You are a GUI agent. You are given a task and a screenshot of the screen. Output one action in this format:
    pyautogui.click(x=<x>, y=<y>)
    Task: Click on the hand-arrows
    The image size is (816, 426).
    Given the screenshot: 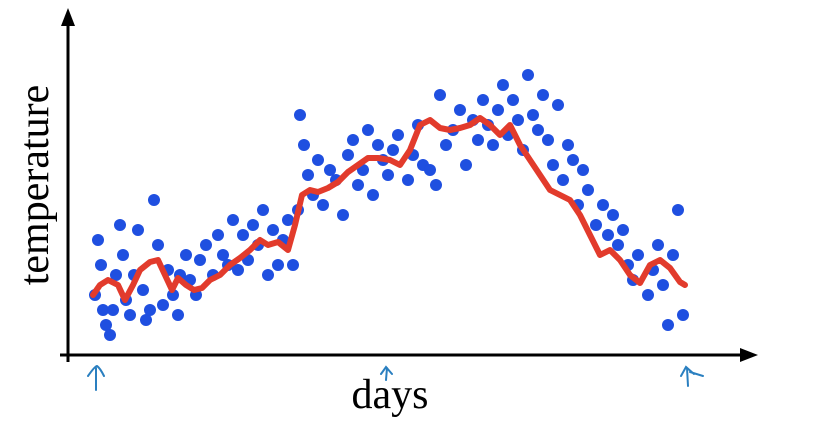 What is the action you would take?
    pyautogui.click(x=395, y=377)
    